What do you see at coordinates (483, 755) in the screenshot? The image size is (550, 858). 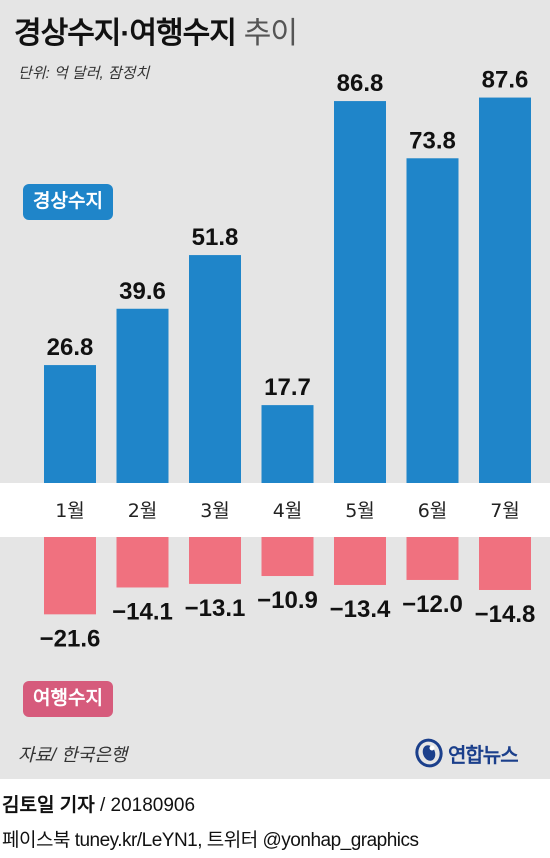 I see `logo-text: 연합뉴스` at bounding box center [483, 755].